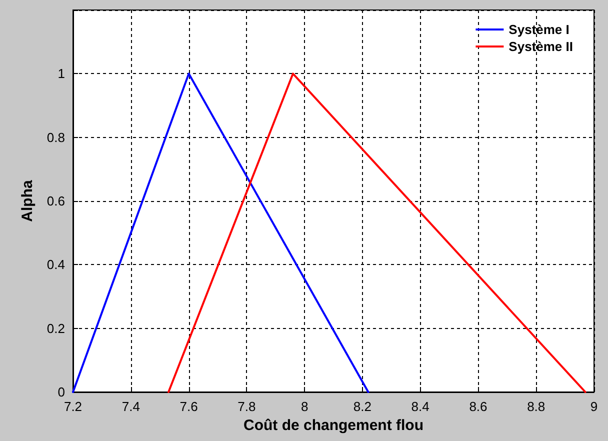 The height and width of the screenshot is (441, 608). Describe the element at coordinates (55, 137) in the screenshot. I see `y-tick-label: 0.8` at that location.